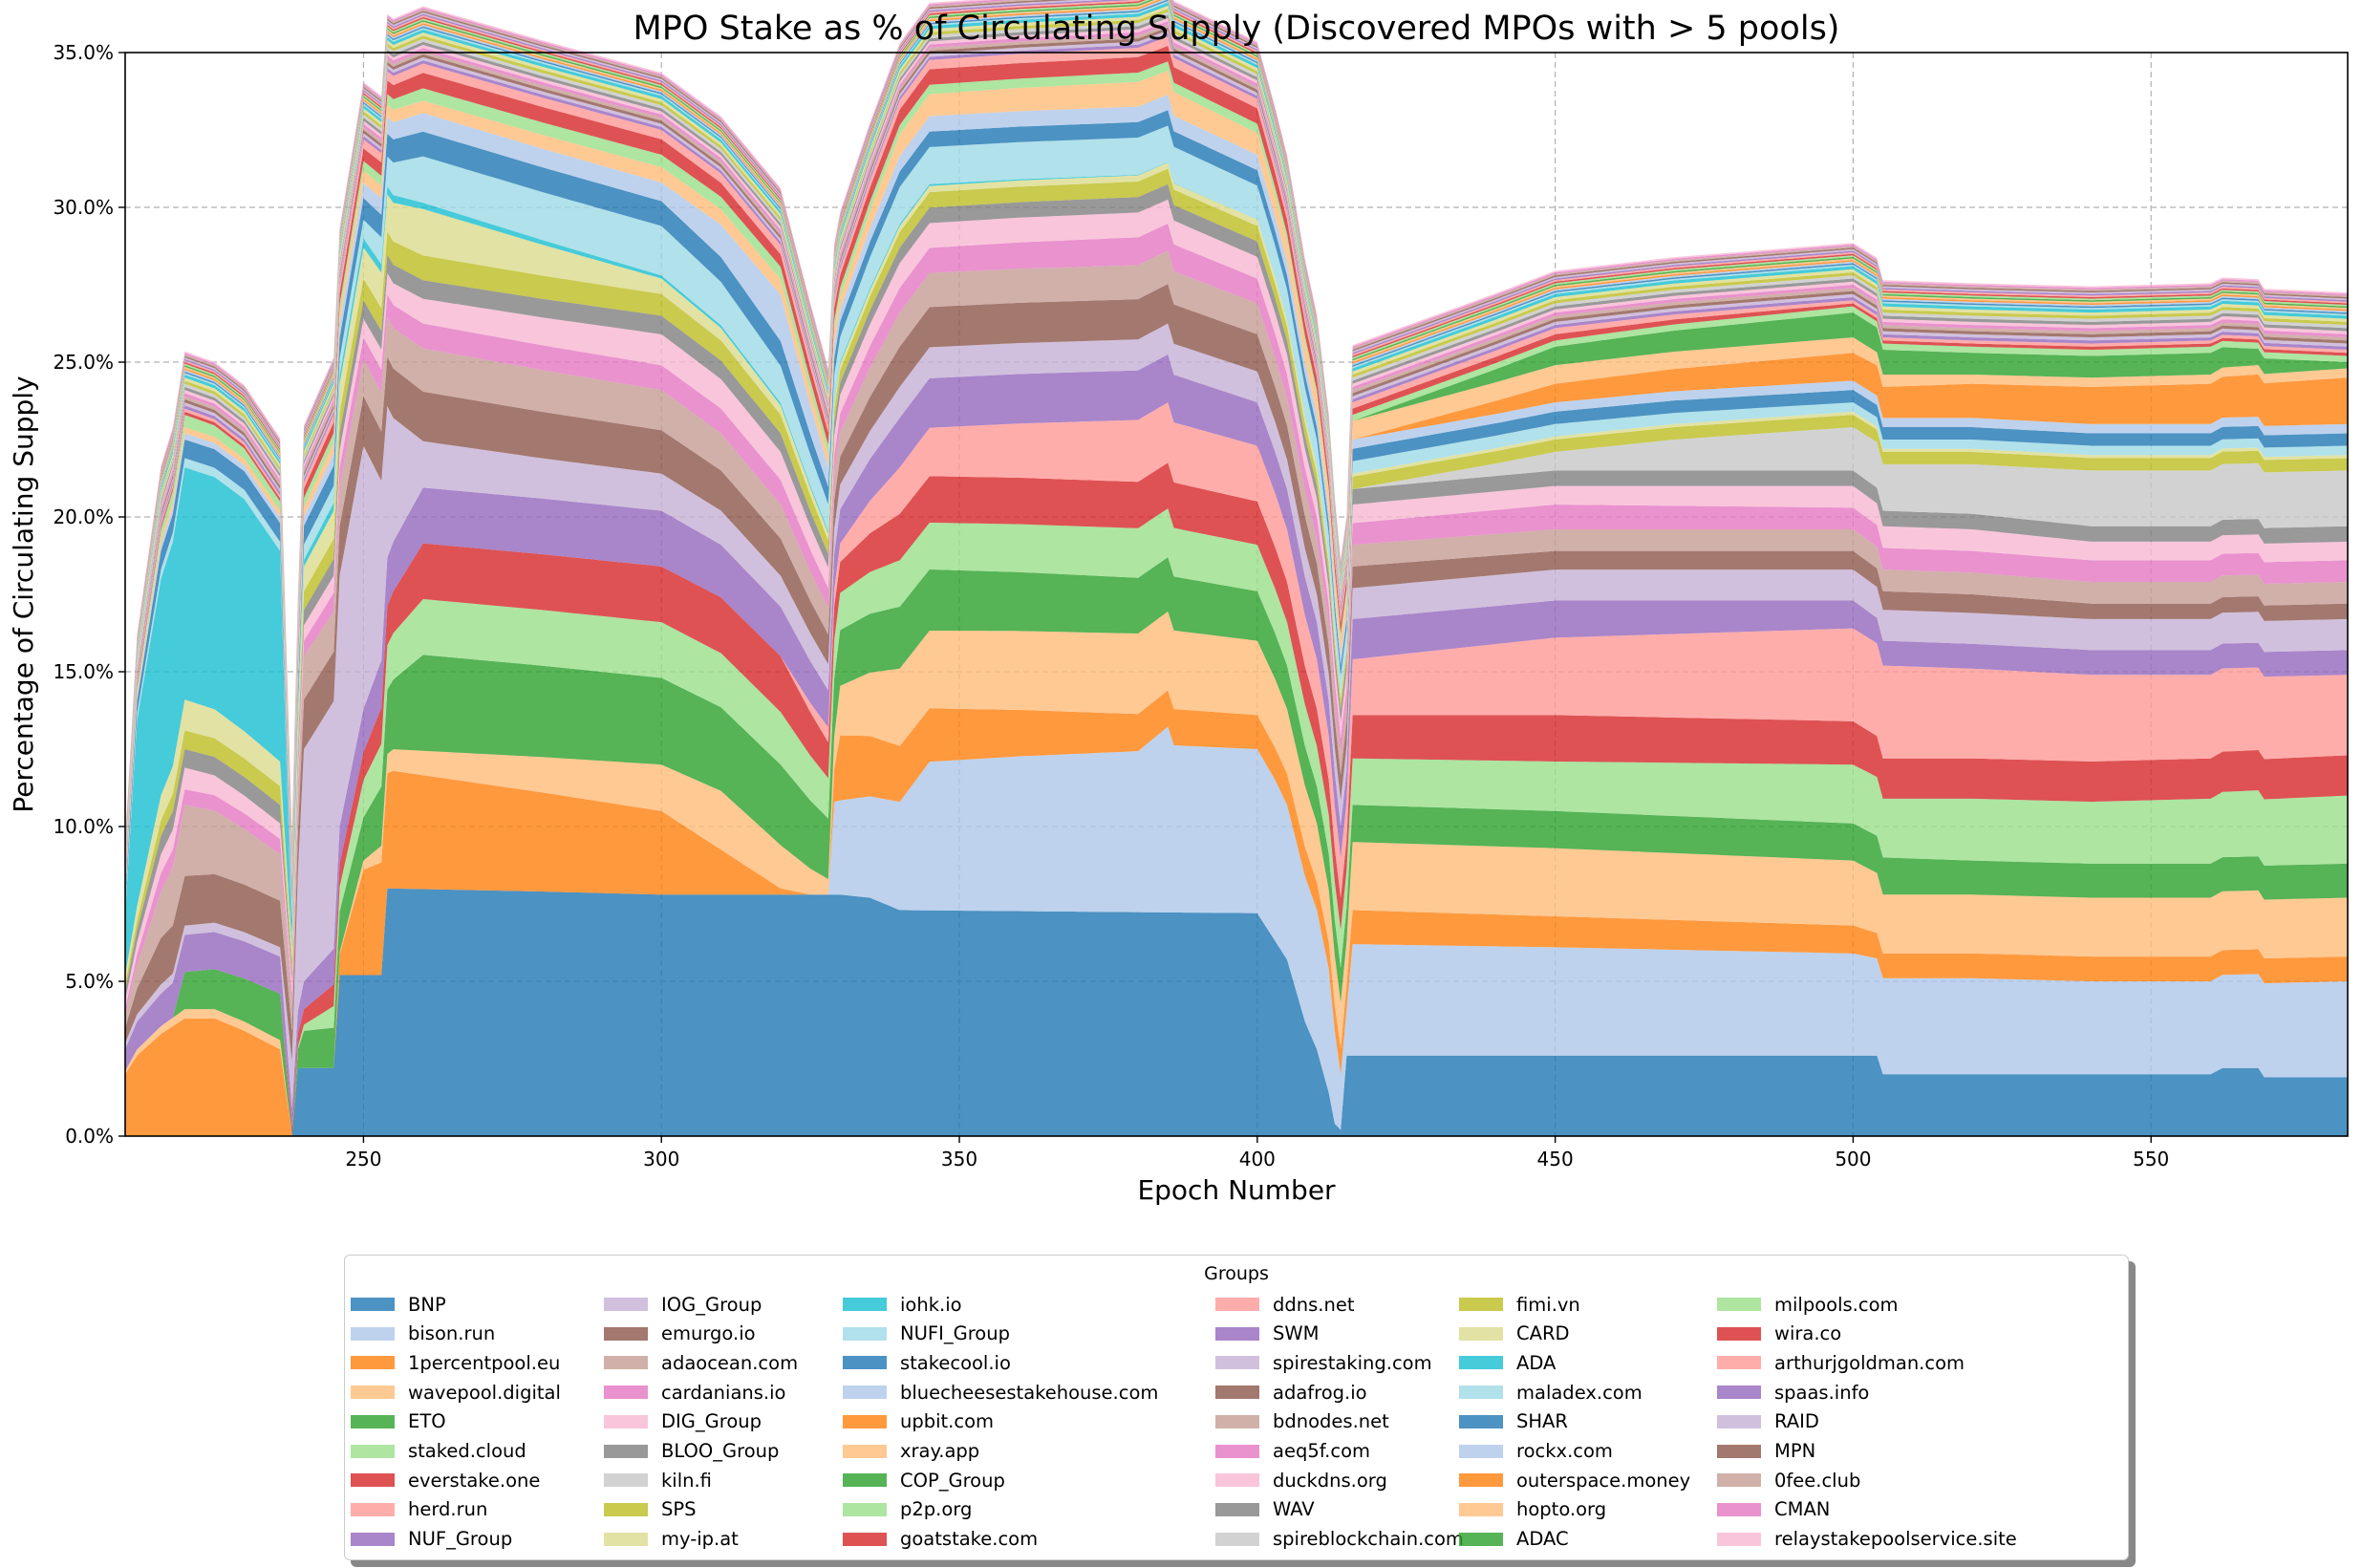  I want to click on legend-item: adaocean.com, so click(701, 1362).